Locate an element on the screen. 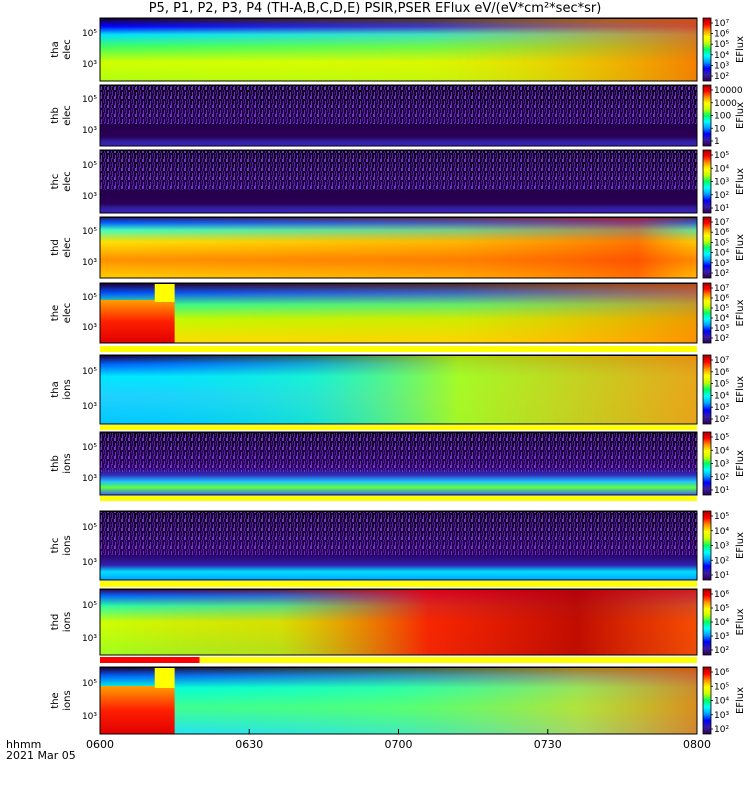  colorbar-tick-label: 10000 is located at coordinates (728, 91).